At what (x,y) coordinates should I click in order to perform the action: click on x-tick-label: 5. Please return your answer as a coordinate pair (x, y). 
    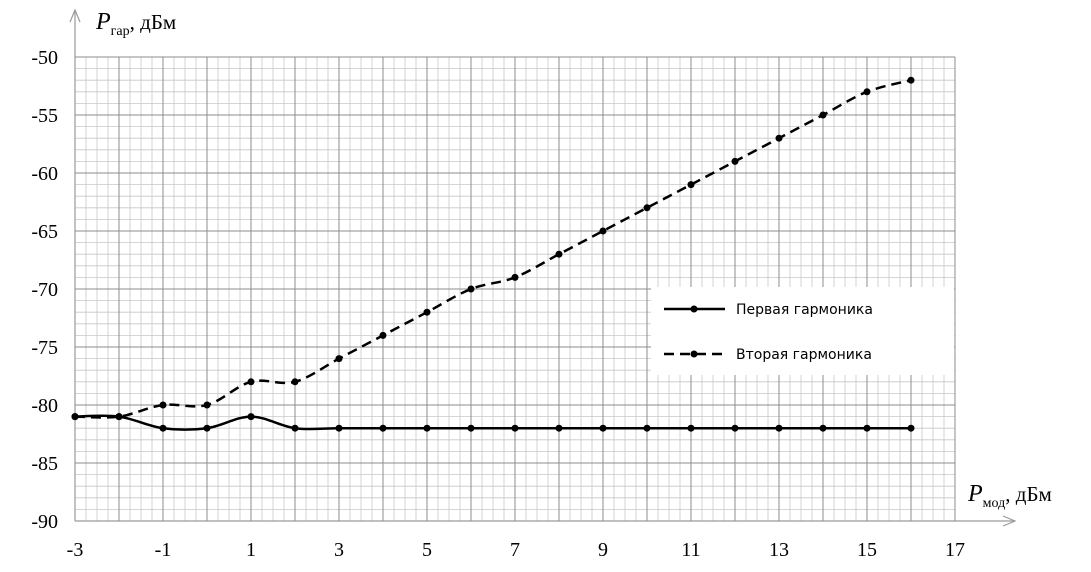
    Looking at the image, I should click on (427, 550).